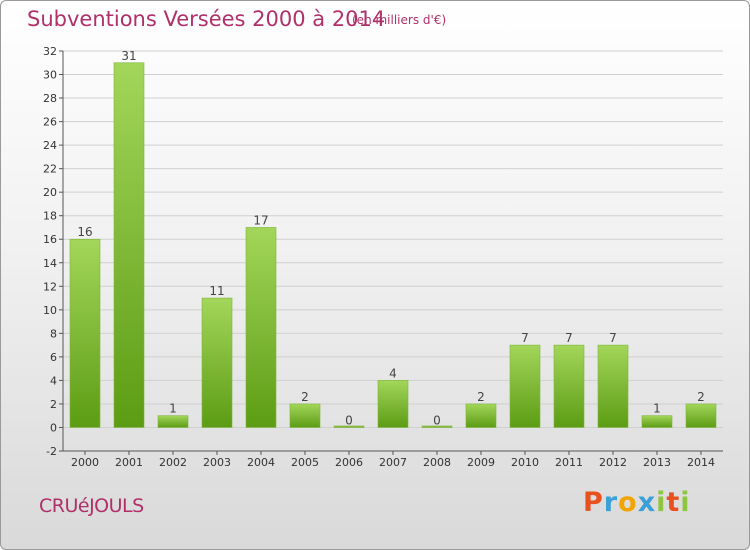 The width and height of the screenshot is (750, 550). What do you see at coordinates (481, 462) in the screenshot?
I see `x-tick-label: 2009` at bounding box center [481, 462].